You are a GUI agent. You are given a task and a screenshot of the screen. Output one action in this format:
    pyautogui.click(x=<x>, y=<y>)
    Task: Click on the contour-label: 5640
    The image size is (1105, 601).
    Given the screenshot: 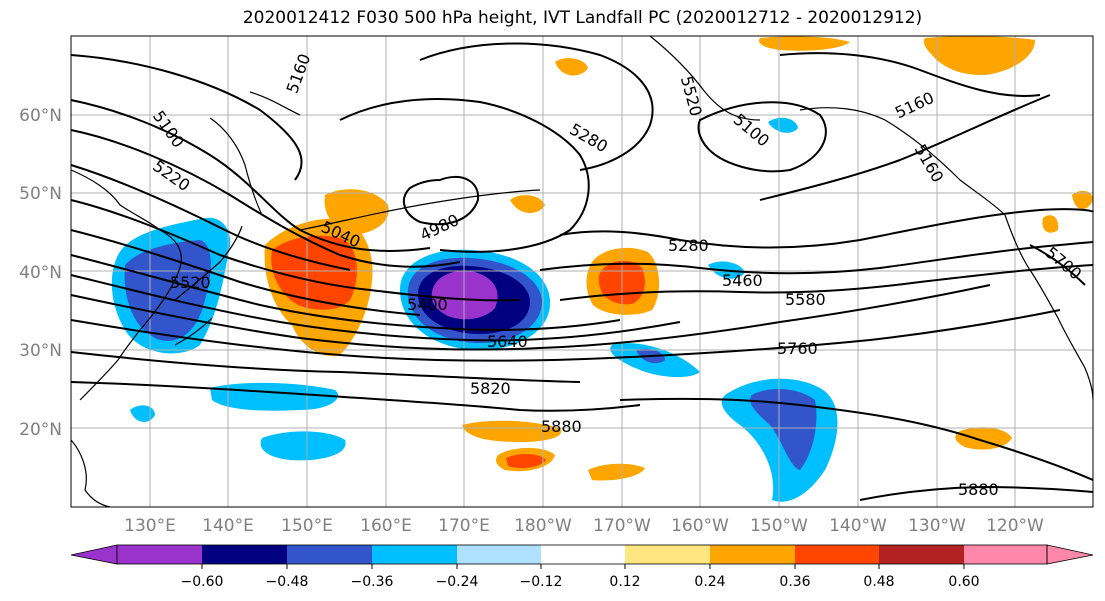 What is the action you would take?
    pyautogui.click(x=507, y=341)
    